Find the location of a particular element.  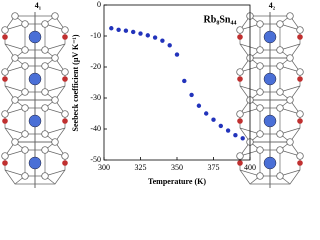

y-tick-label: -20 is located at coordinates (95, 66).